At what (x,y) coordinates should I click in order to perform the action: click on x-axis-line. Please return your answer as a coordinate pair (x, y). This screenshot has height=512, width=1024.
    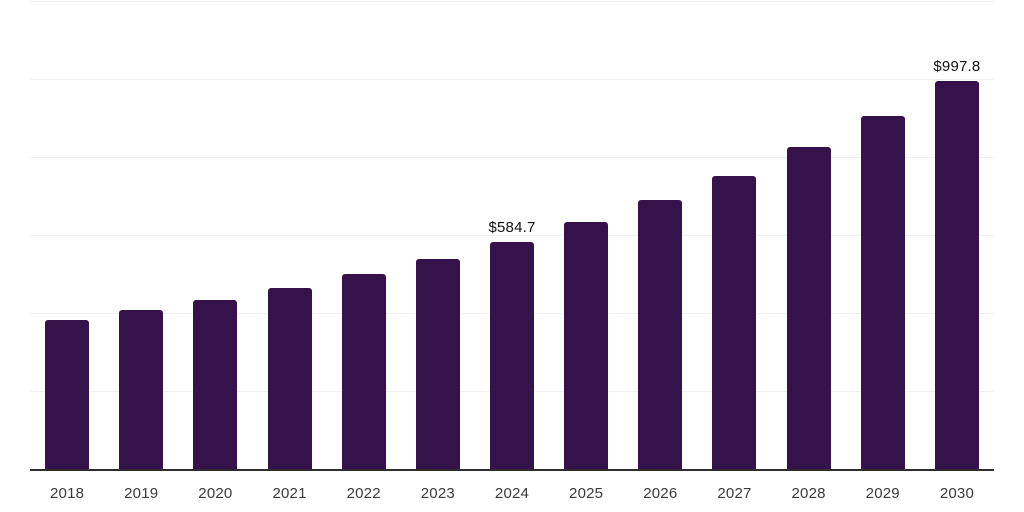
    Looking at the image, I should click on (512, 470).